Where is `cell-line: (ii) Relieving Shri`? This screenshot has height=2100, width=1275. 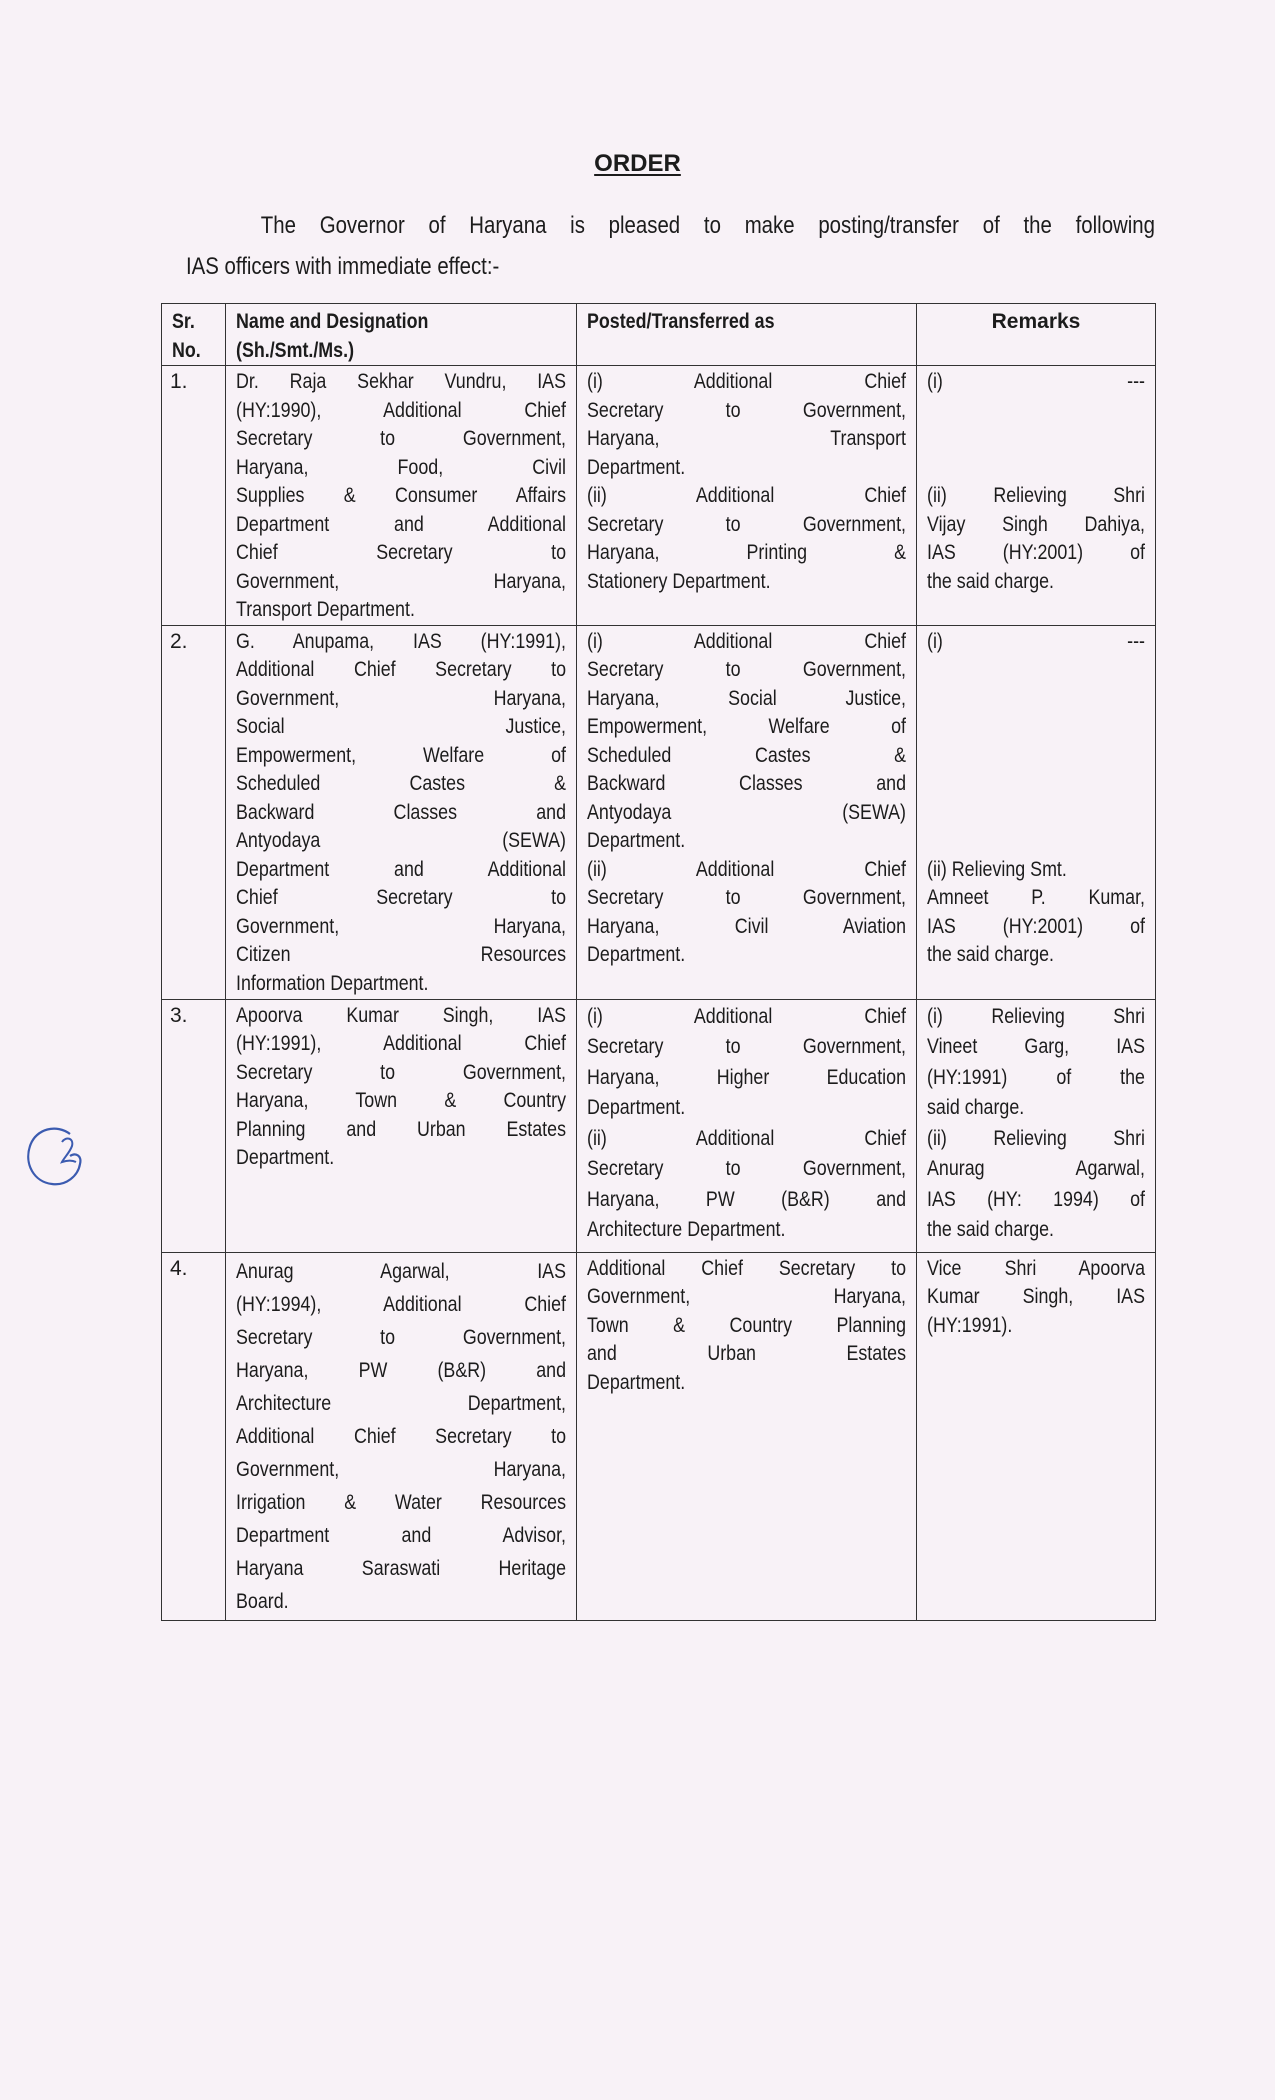 cell-line: (ii) Relieving Shri is located at coordinates (1036, 495).